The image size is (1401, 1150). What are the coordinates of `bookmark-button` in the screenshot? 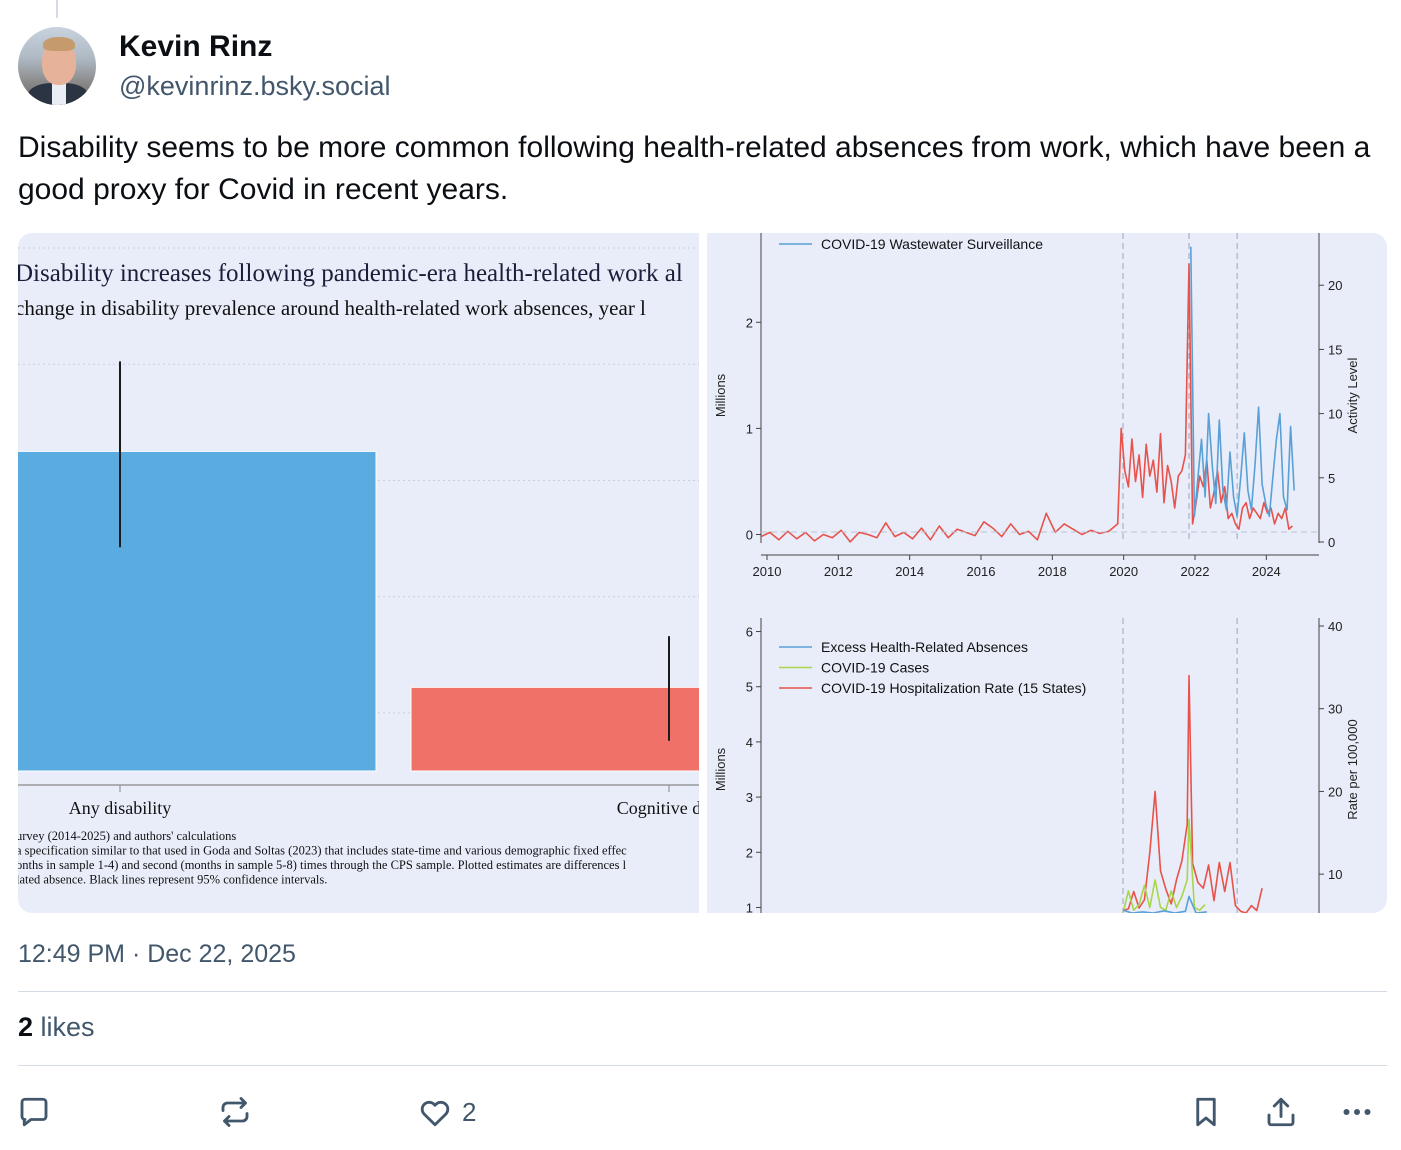 It's located at (1206, 1112).